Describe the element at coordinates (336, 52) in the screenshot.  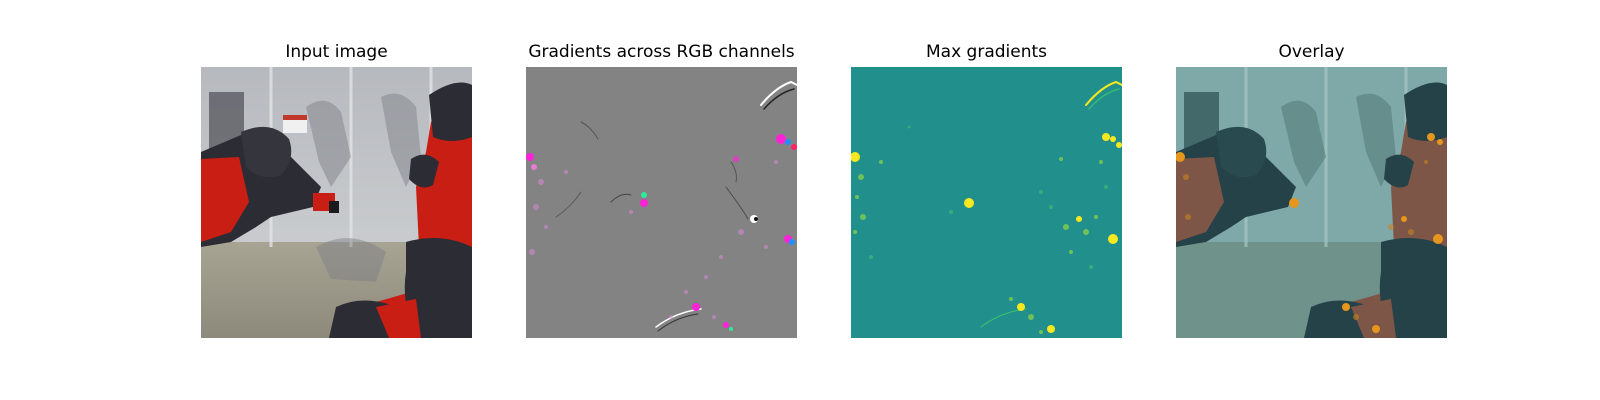
I see `panel-title: Input image` at that location.